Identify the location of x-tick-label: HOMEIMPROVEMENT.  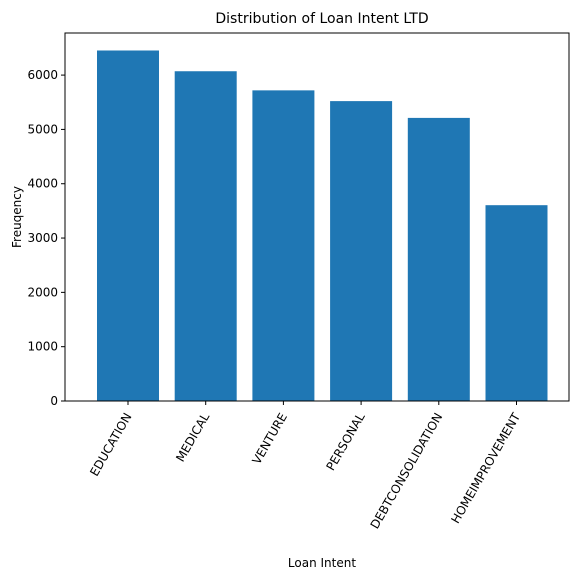
(485, 468).